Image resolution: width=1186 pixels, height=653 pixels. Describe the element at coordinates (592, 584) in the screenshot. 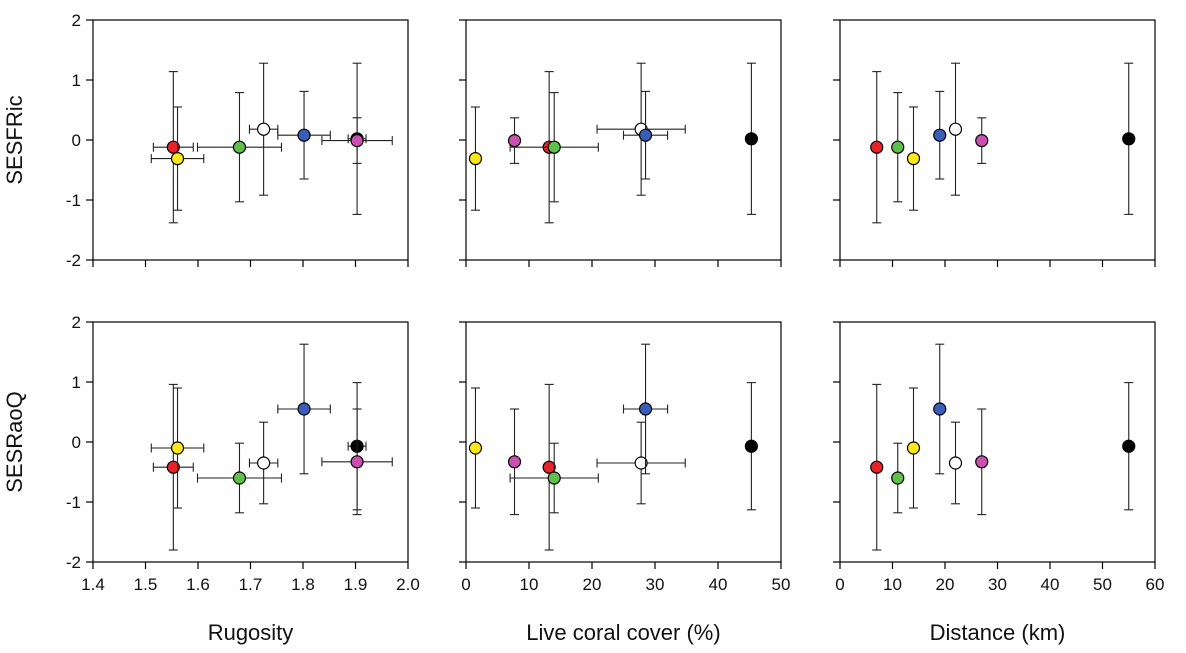

I see `x-tick-label: 20` at that location.